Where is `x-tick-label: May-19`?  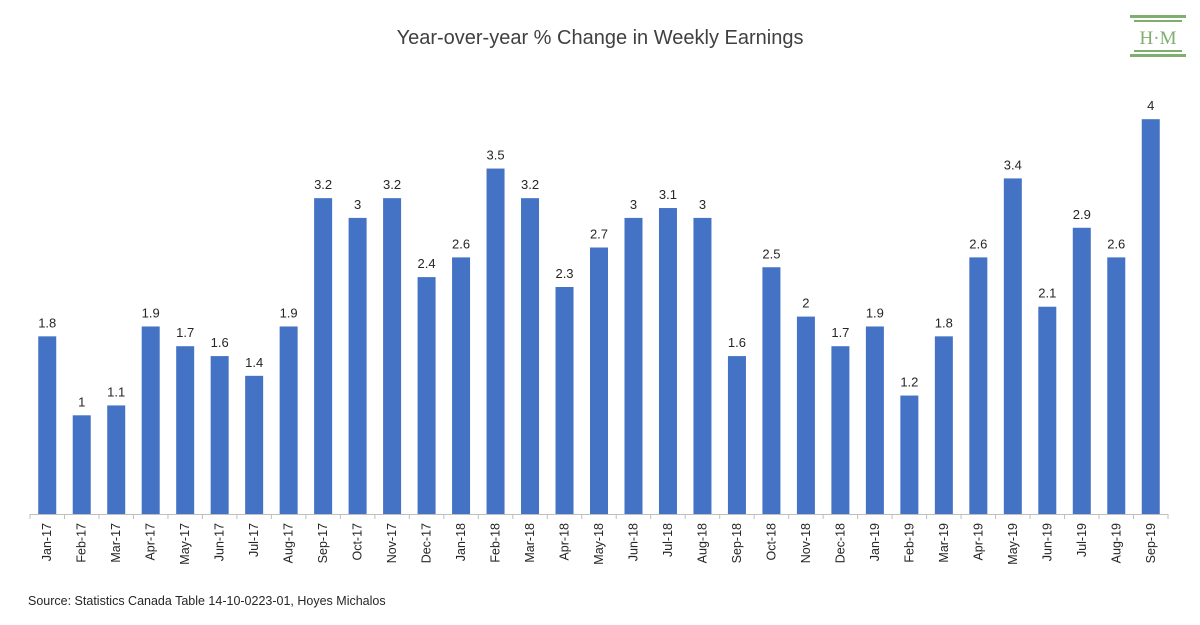 x-tick-label: May-19 is located at coordinates (1013, 544).